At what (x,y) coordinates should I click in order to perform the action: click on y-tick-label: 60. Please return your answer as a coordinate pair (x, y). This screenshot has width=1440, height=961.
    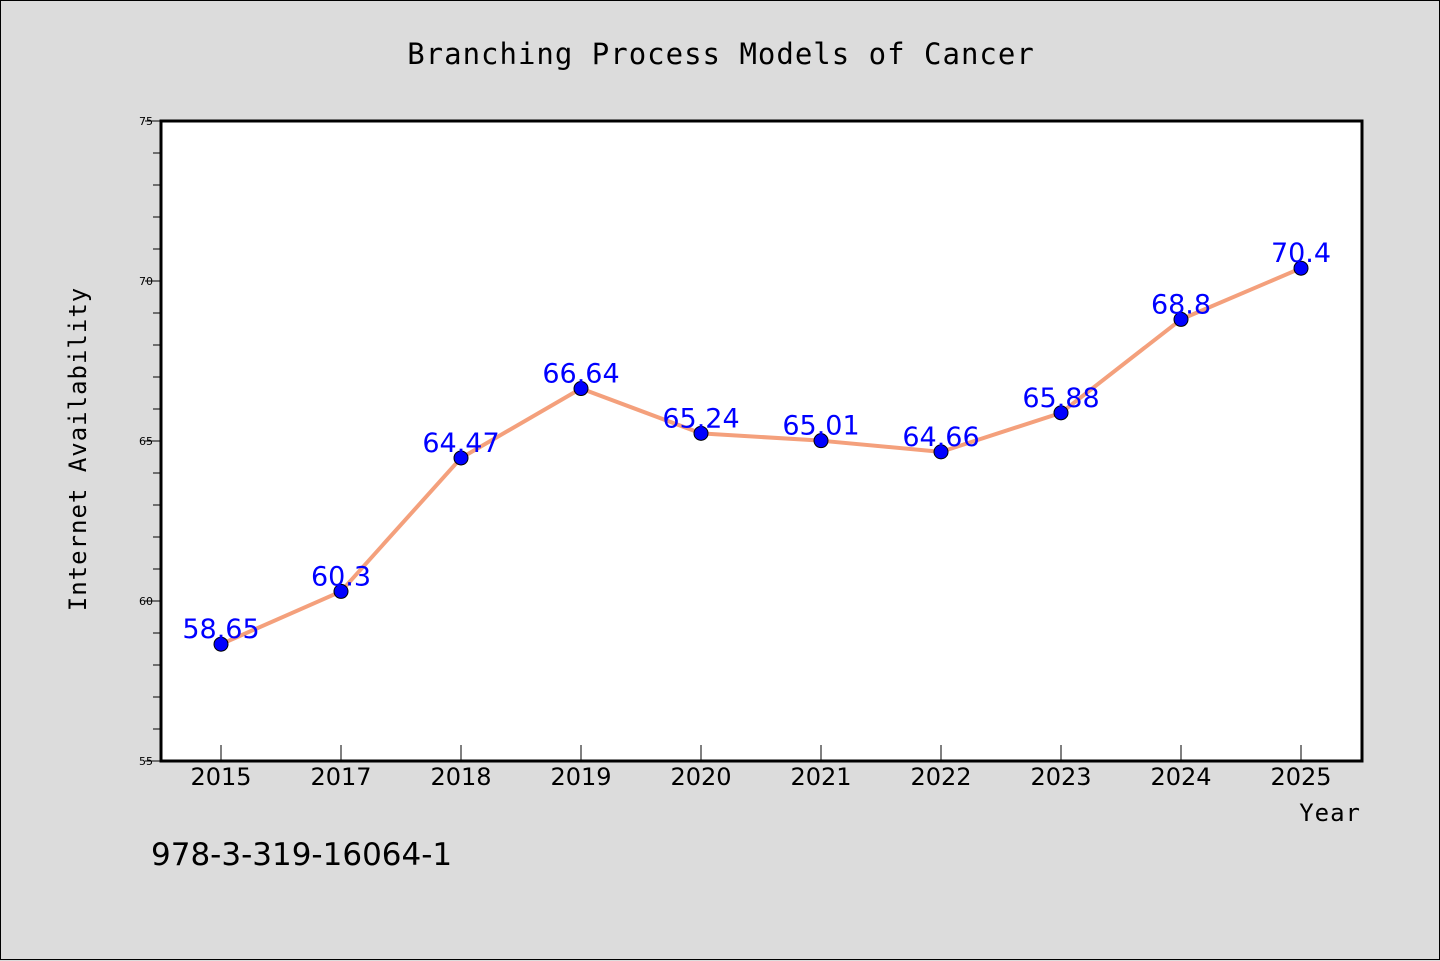
    Looking at the image, I should click on (146, 601).